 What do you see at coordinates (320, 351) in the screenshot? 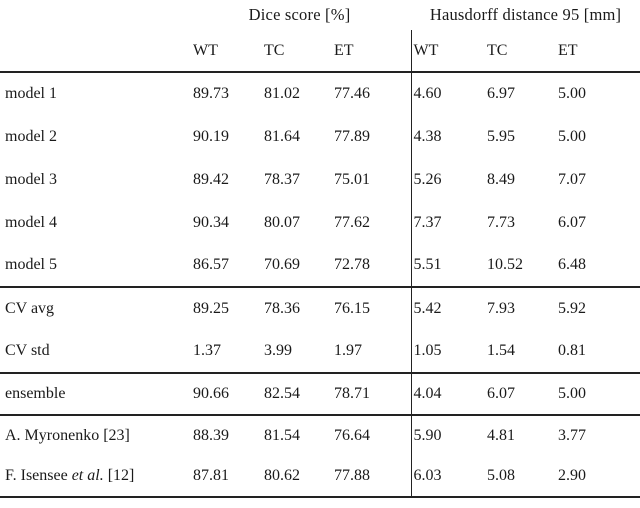
I see `table-row: CV std 1.37 3.99 1.97 1.05 1.54 0.81` at bounding box center [320, 351].